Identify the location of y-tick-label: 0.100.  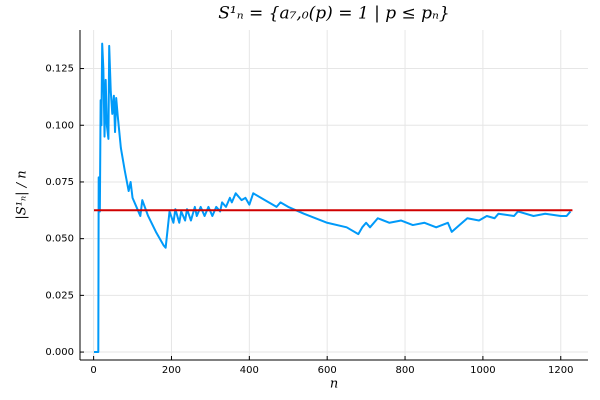
(59, 125).